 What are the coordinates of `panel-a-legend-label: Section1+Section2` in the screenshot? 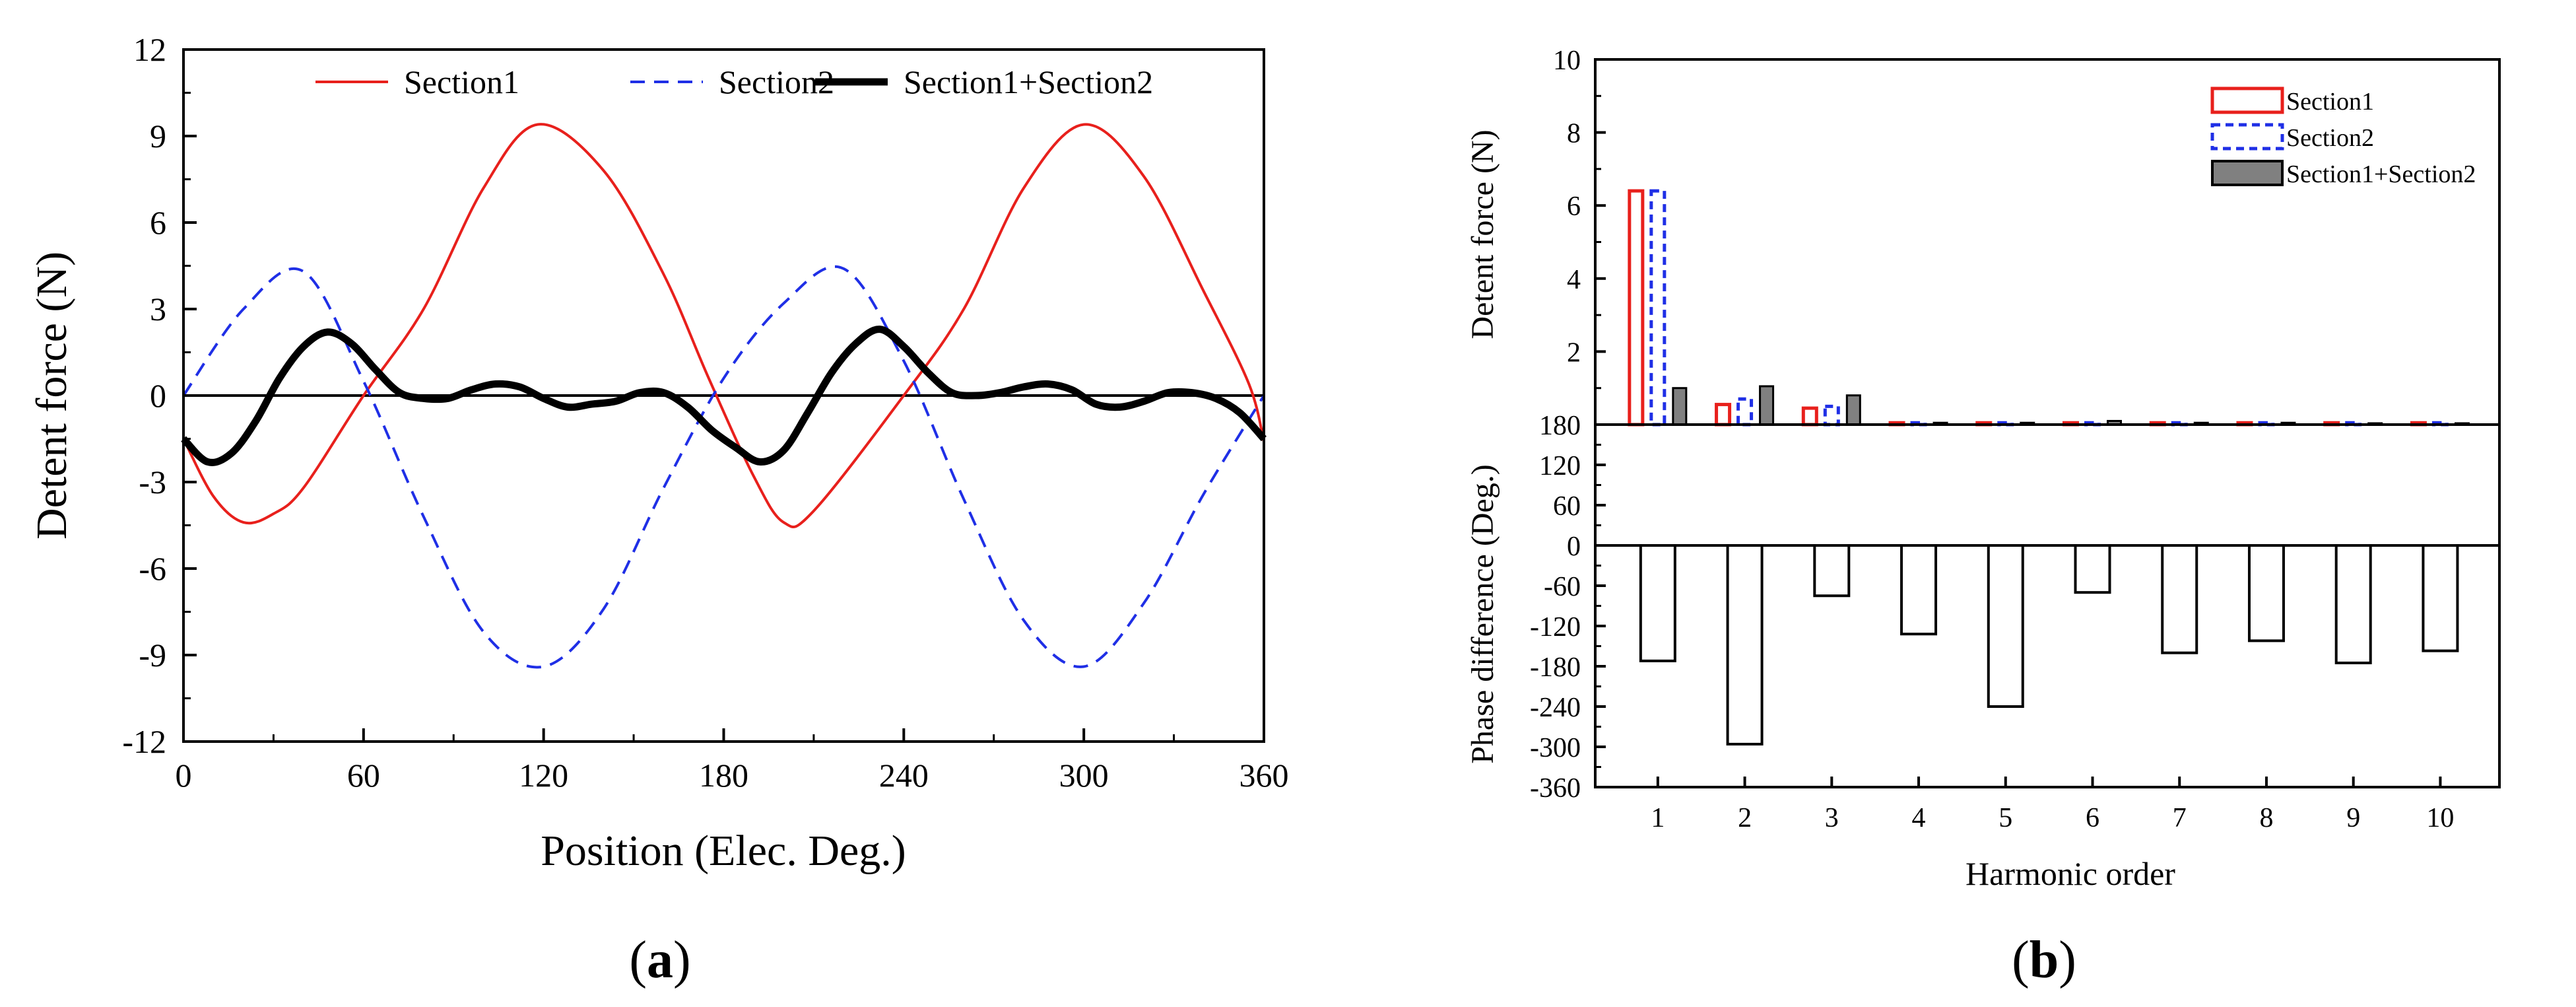 It's located at (1028, 81).